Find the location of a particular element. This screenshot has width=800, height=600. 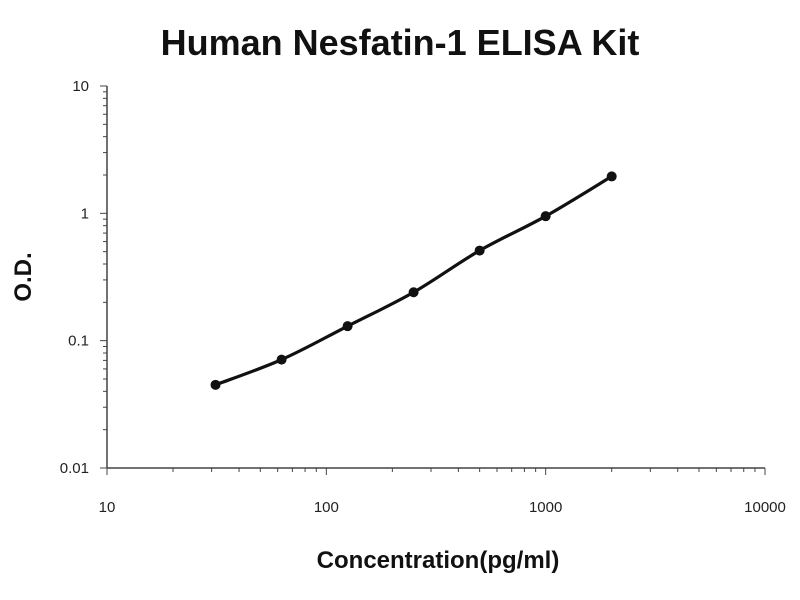

y-tick-label: 0.01 is located at coordinates (74, 468).